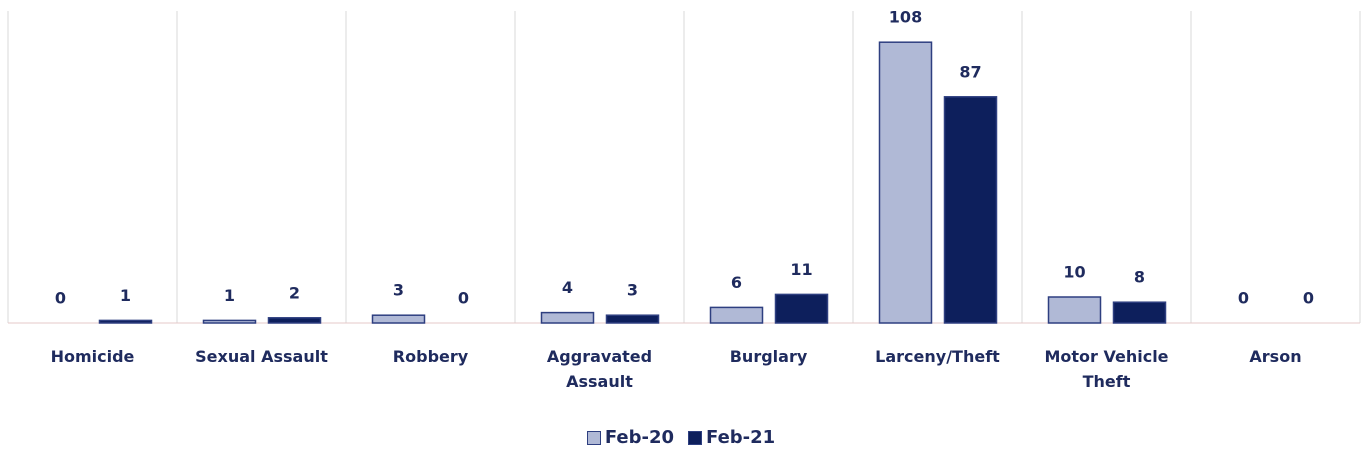 Image resolution: width=1362 pixels, height=455 pixels. Describe the element at coordinates (1106, 369) in the screenshot. I see `x-tick-label: Motor Vehicle Theft` at that location.